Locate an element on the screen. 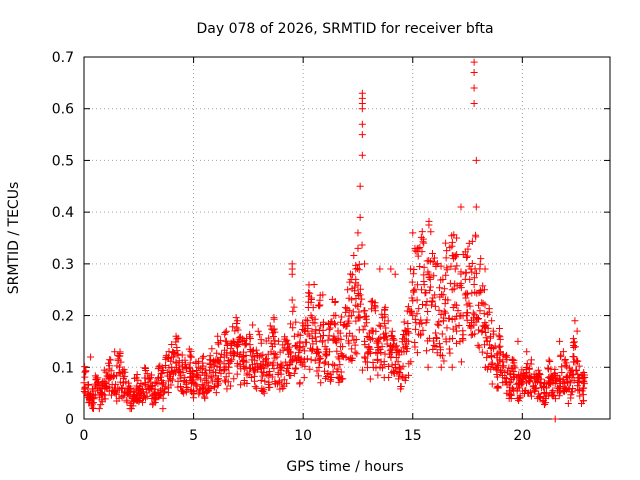 The height and width of the screenshot is (480, 640). y-tick-label: 0.6 is located at coordinates (63, 110).